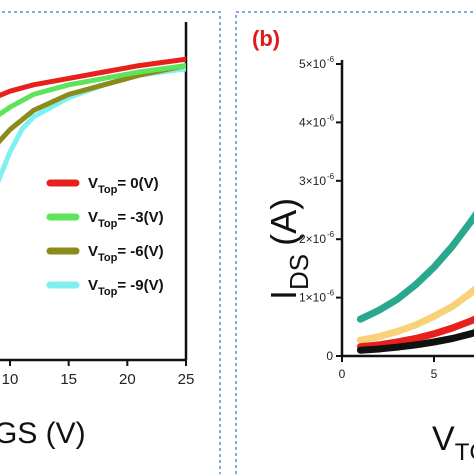  I want to click on panel-a-legend-label-0: VTop= 0(V), so click(123, 185).